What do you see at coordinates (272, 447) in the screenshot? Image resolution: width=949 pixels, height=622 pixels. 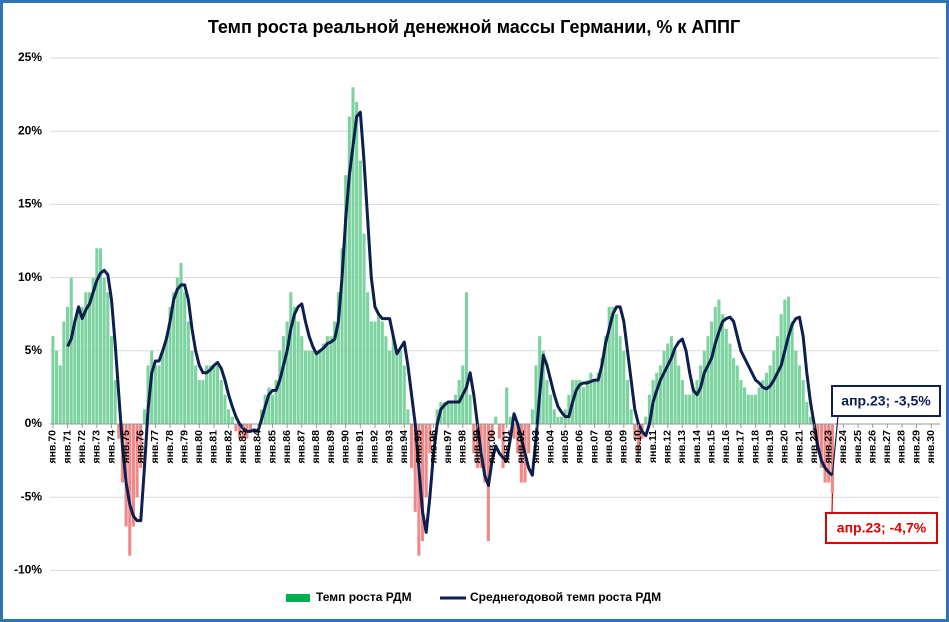 I see `x-tick-label: янв.85` at bounding box center [272, 447].